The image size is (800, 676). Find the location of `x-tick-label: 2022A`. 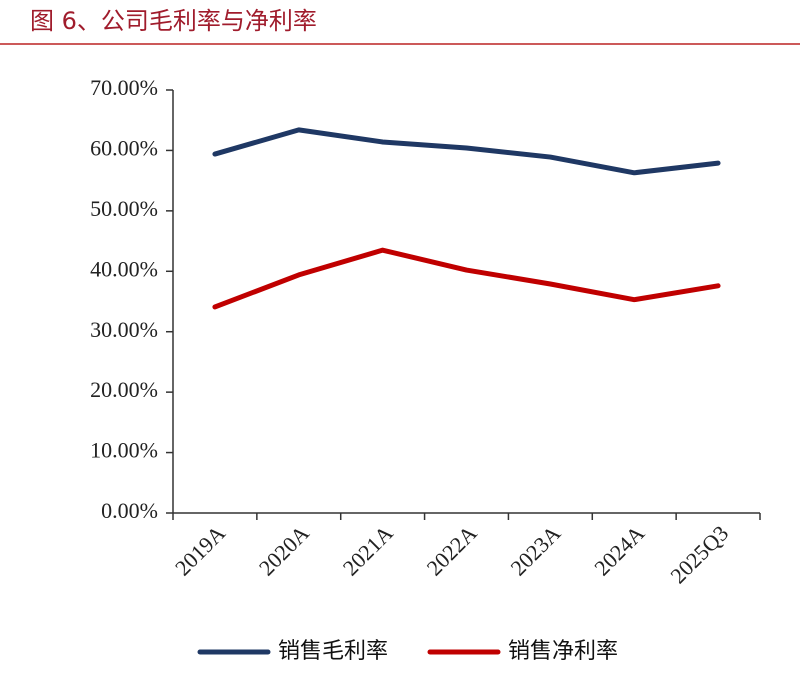

x-tick-label: 2022A is located at coordinates (452, 550).